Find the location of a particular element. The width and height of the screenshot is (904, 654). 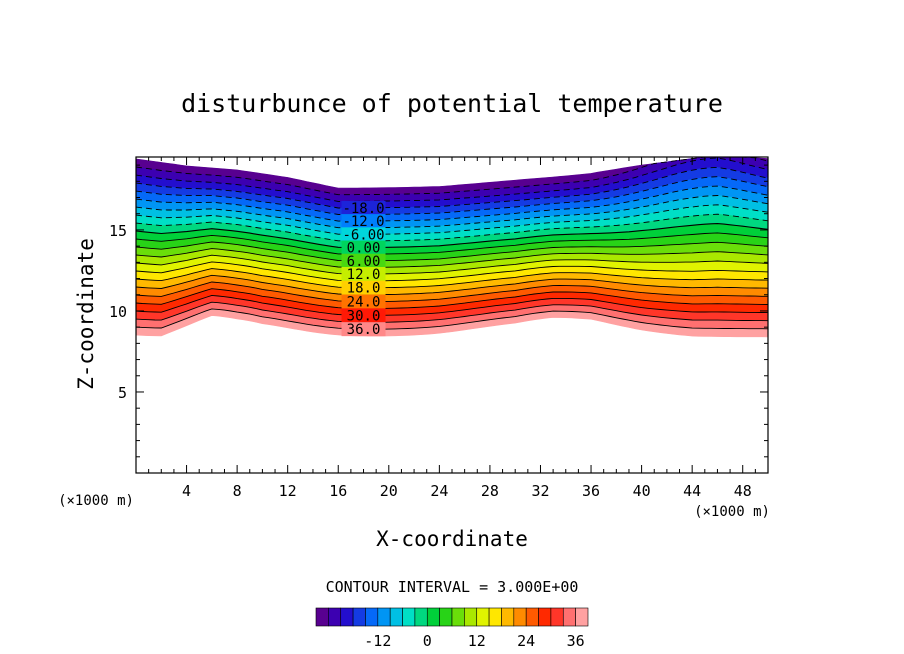

x-tick-label: 44 is located at coordinates (692, 491).